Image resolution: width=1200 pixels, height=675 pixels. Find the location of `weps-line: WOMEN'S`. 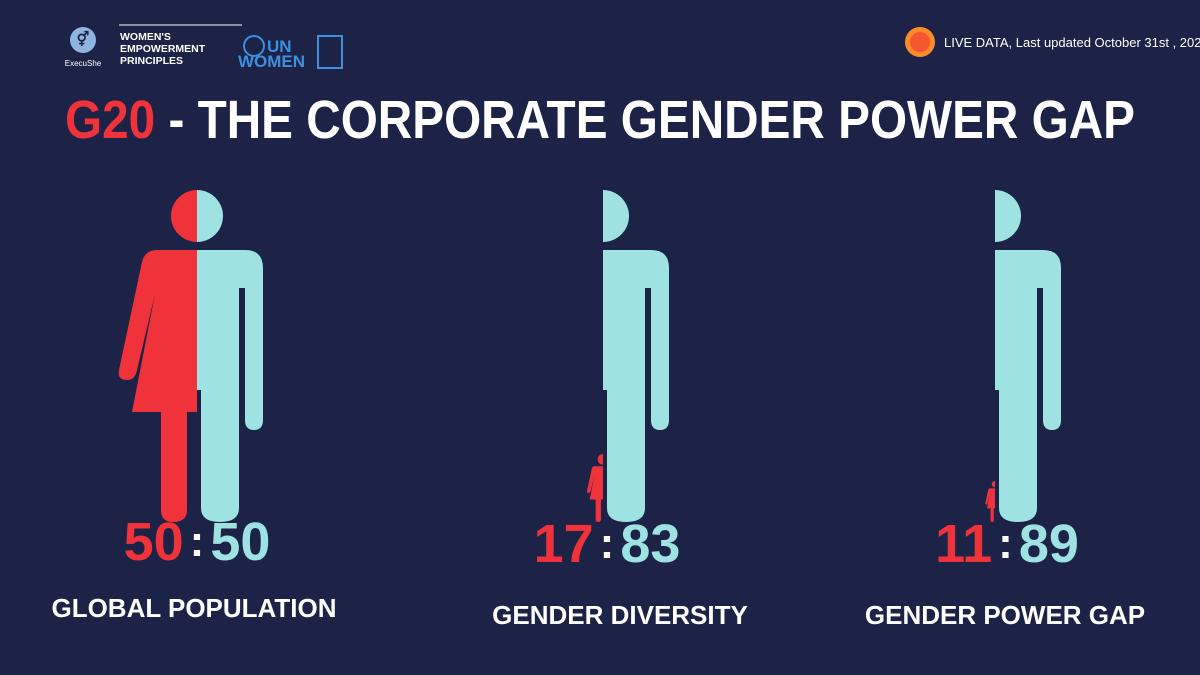

weps-line: WOMEN'S is located at coordinates (145, 37).